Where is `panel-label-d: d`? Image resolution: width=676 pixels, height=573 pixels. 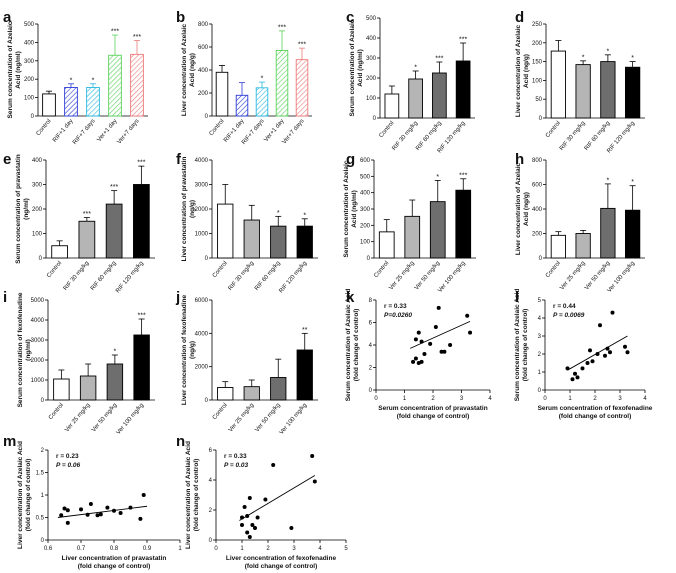 panel-label-d: d is located at coordinates (519, 17).